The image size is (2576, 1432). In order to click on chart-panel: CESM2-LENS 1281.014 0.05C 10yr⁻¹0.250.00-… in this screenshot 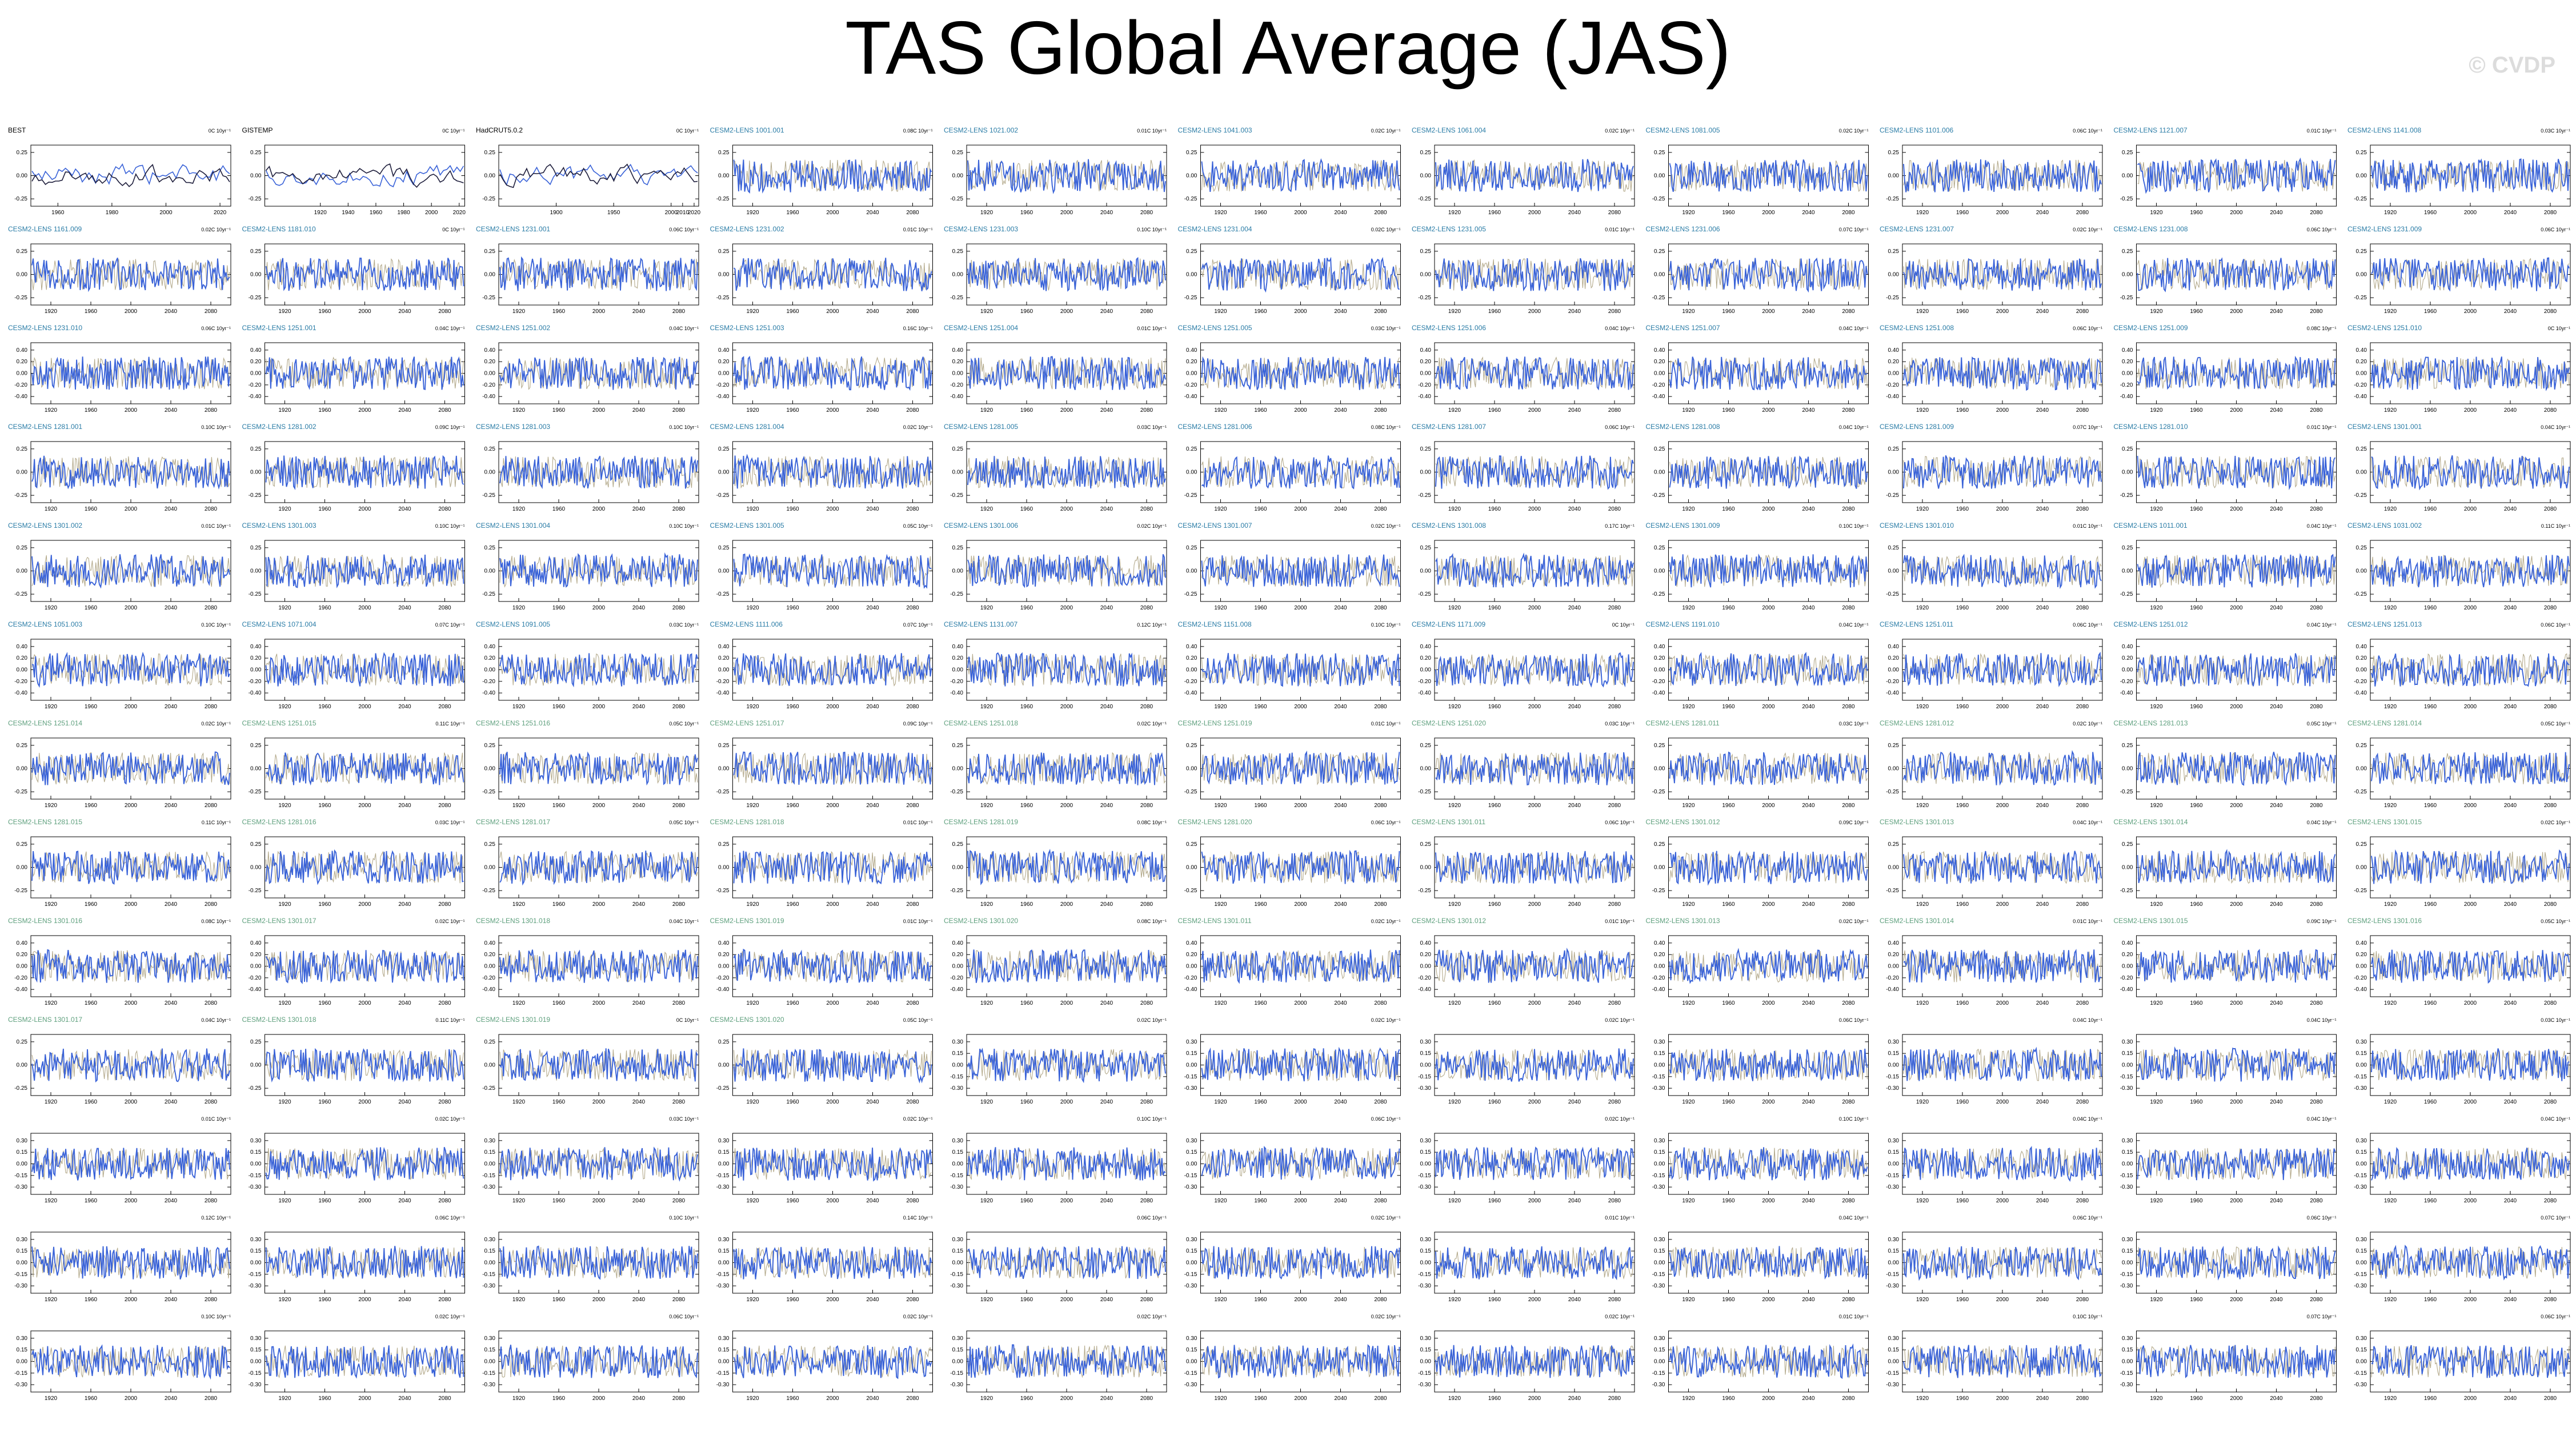, I will do `click(2459, 764)`.